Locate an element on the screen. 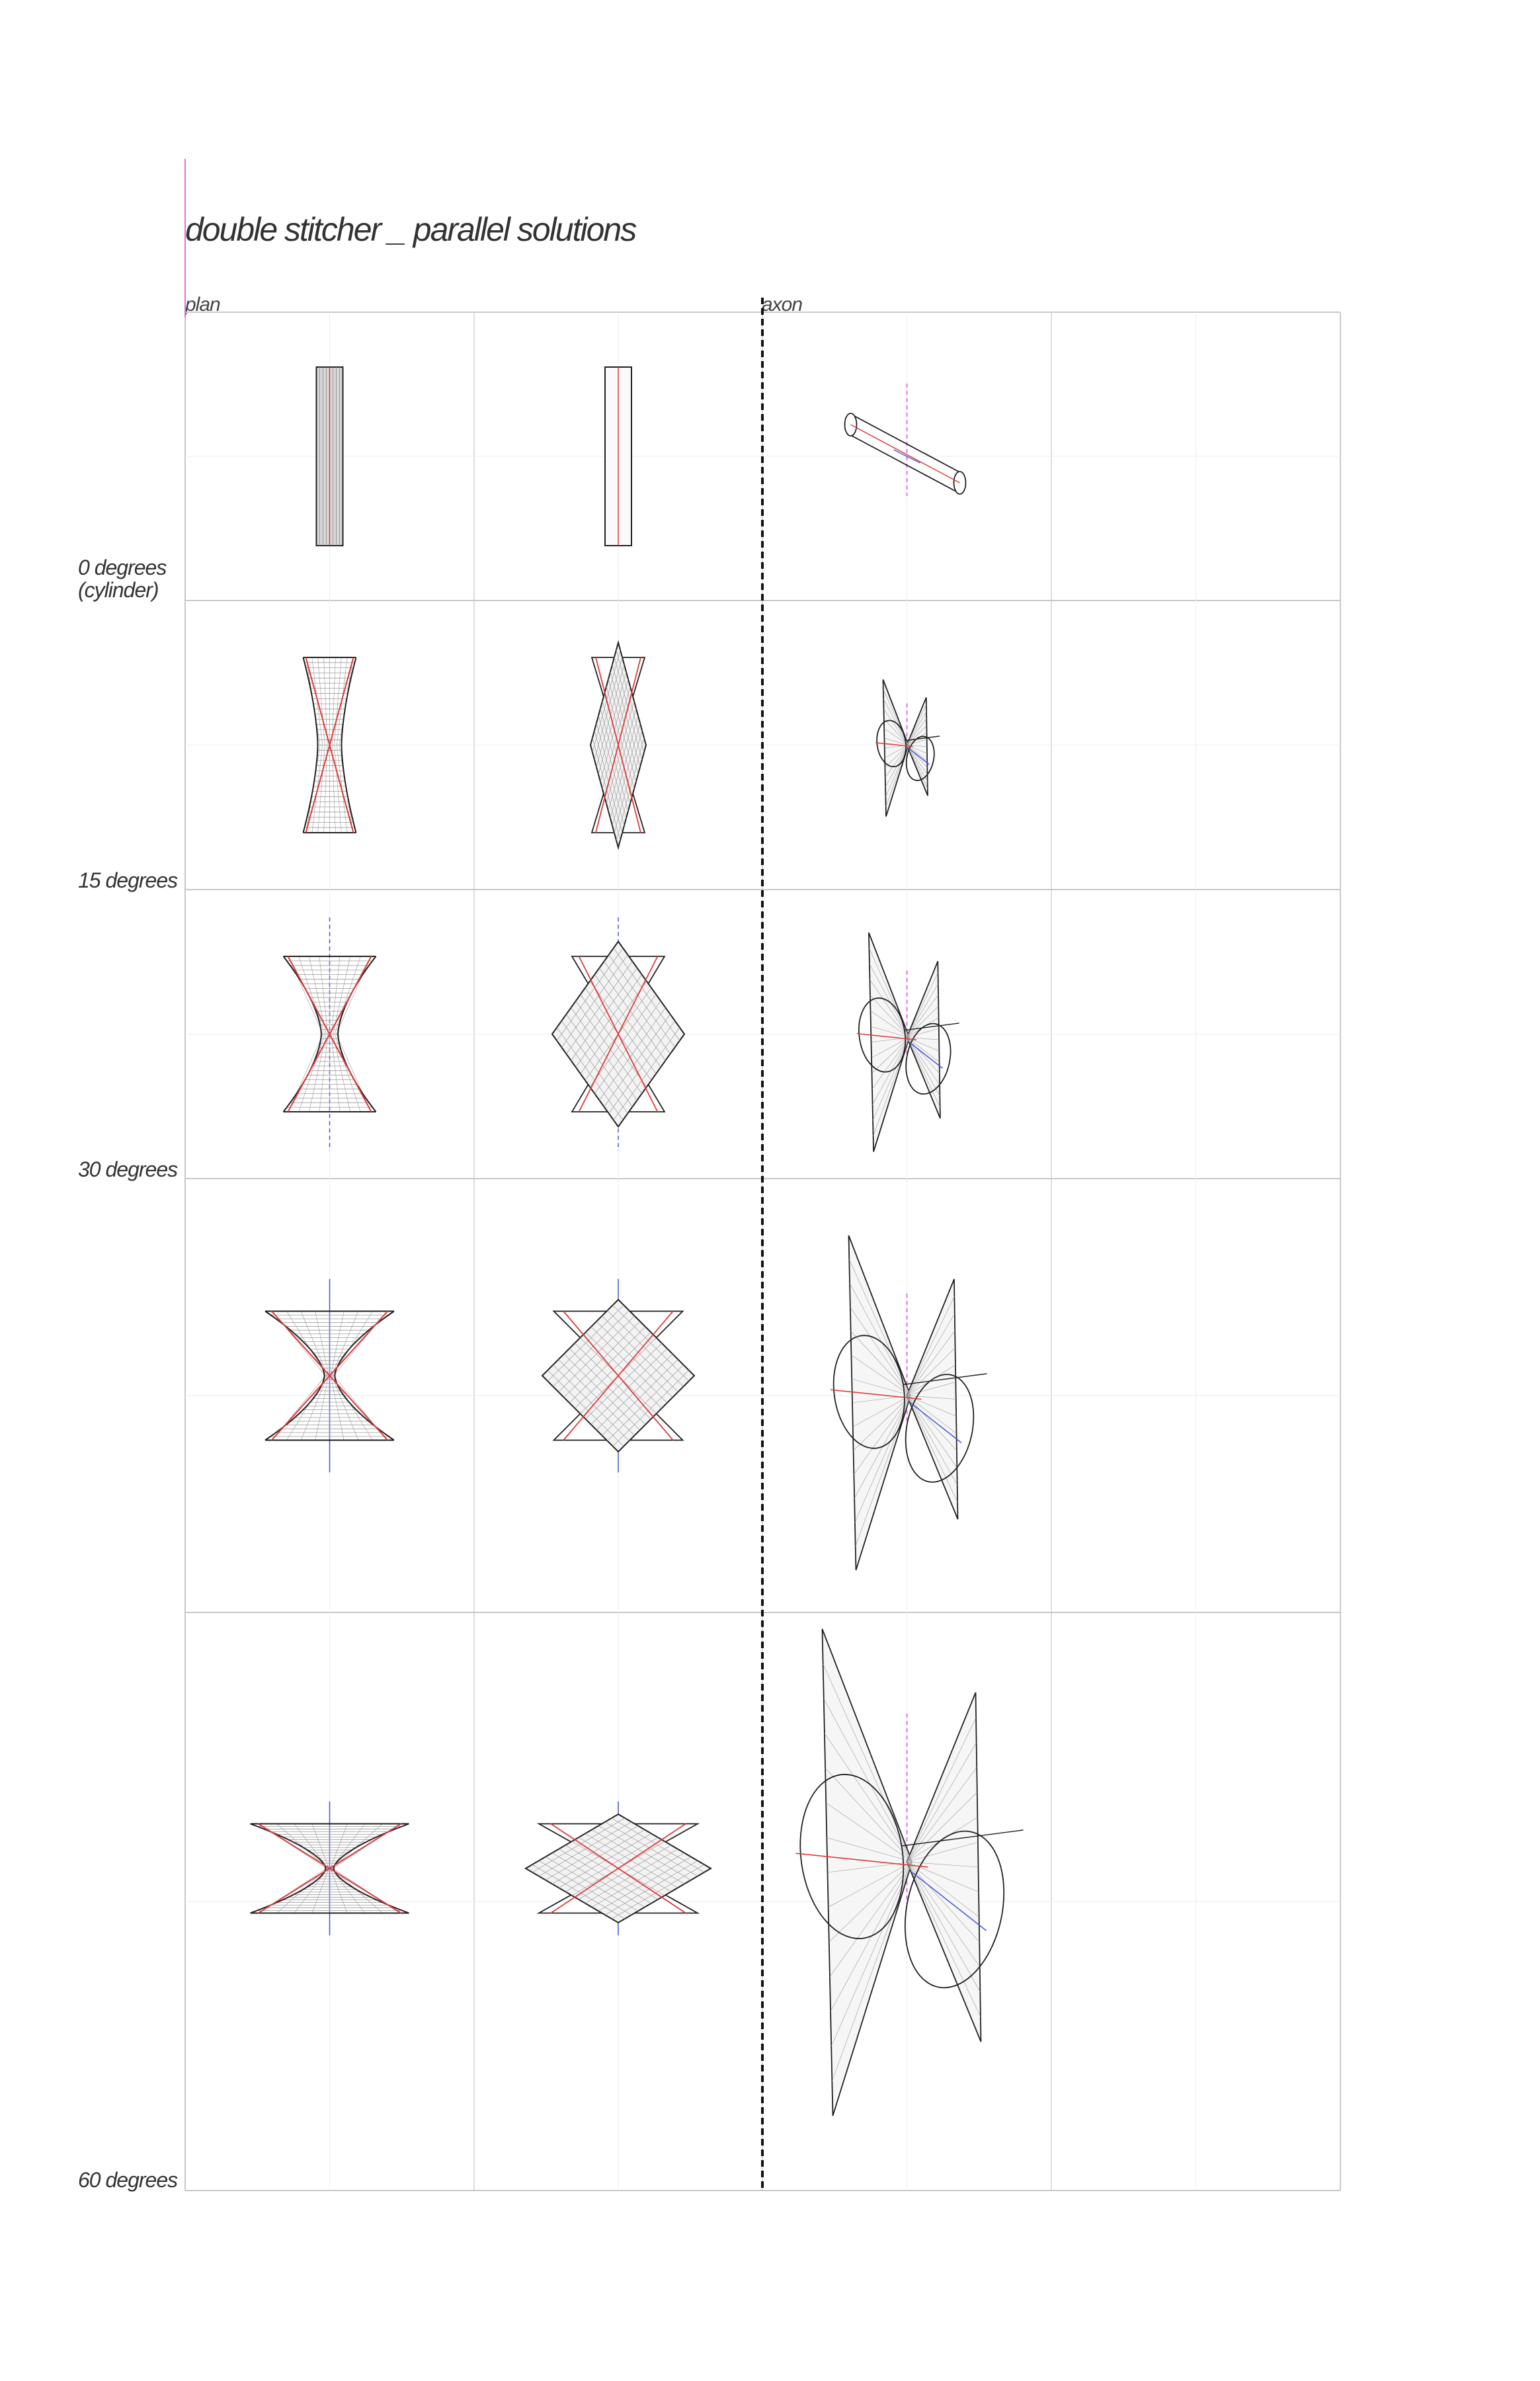 This screenshot has width=1540, height=2381. cylinder-edge is located at coordinates (905, 443).